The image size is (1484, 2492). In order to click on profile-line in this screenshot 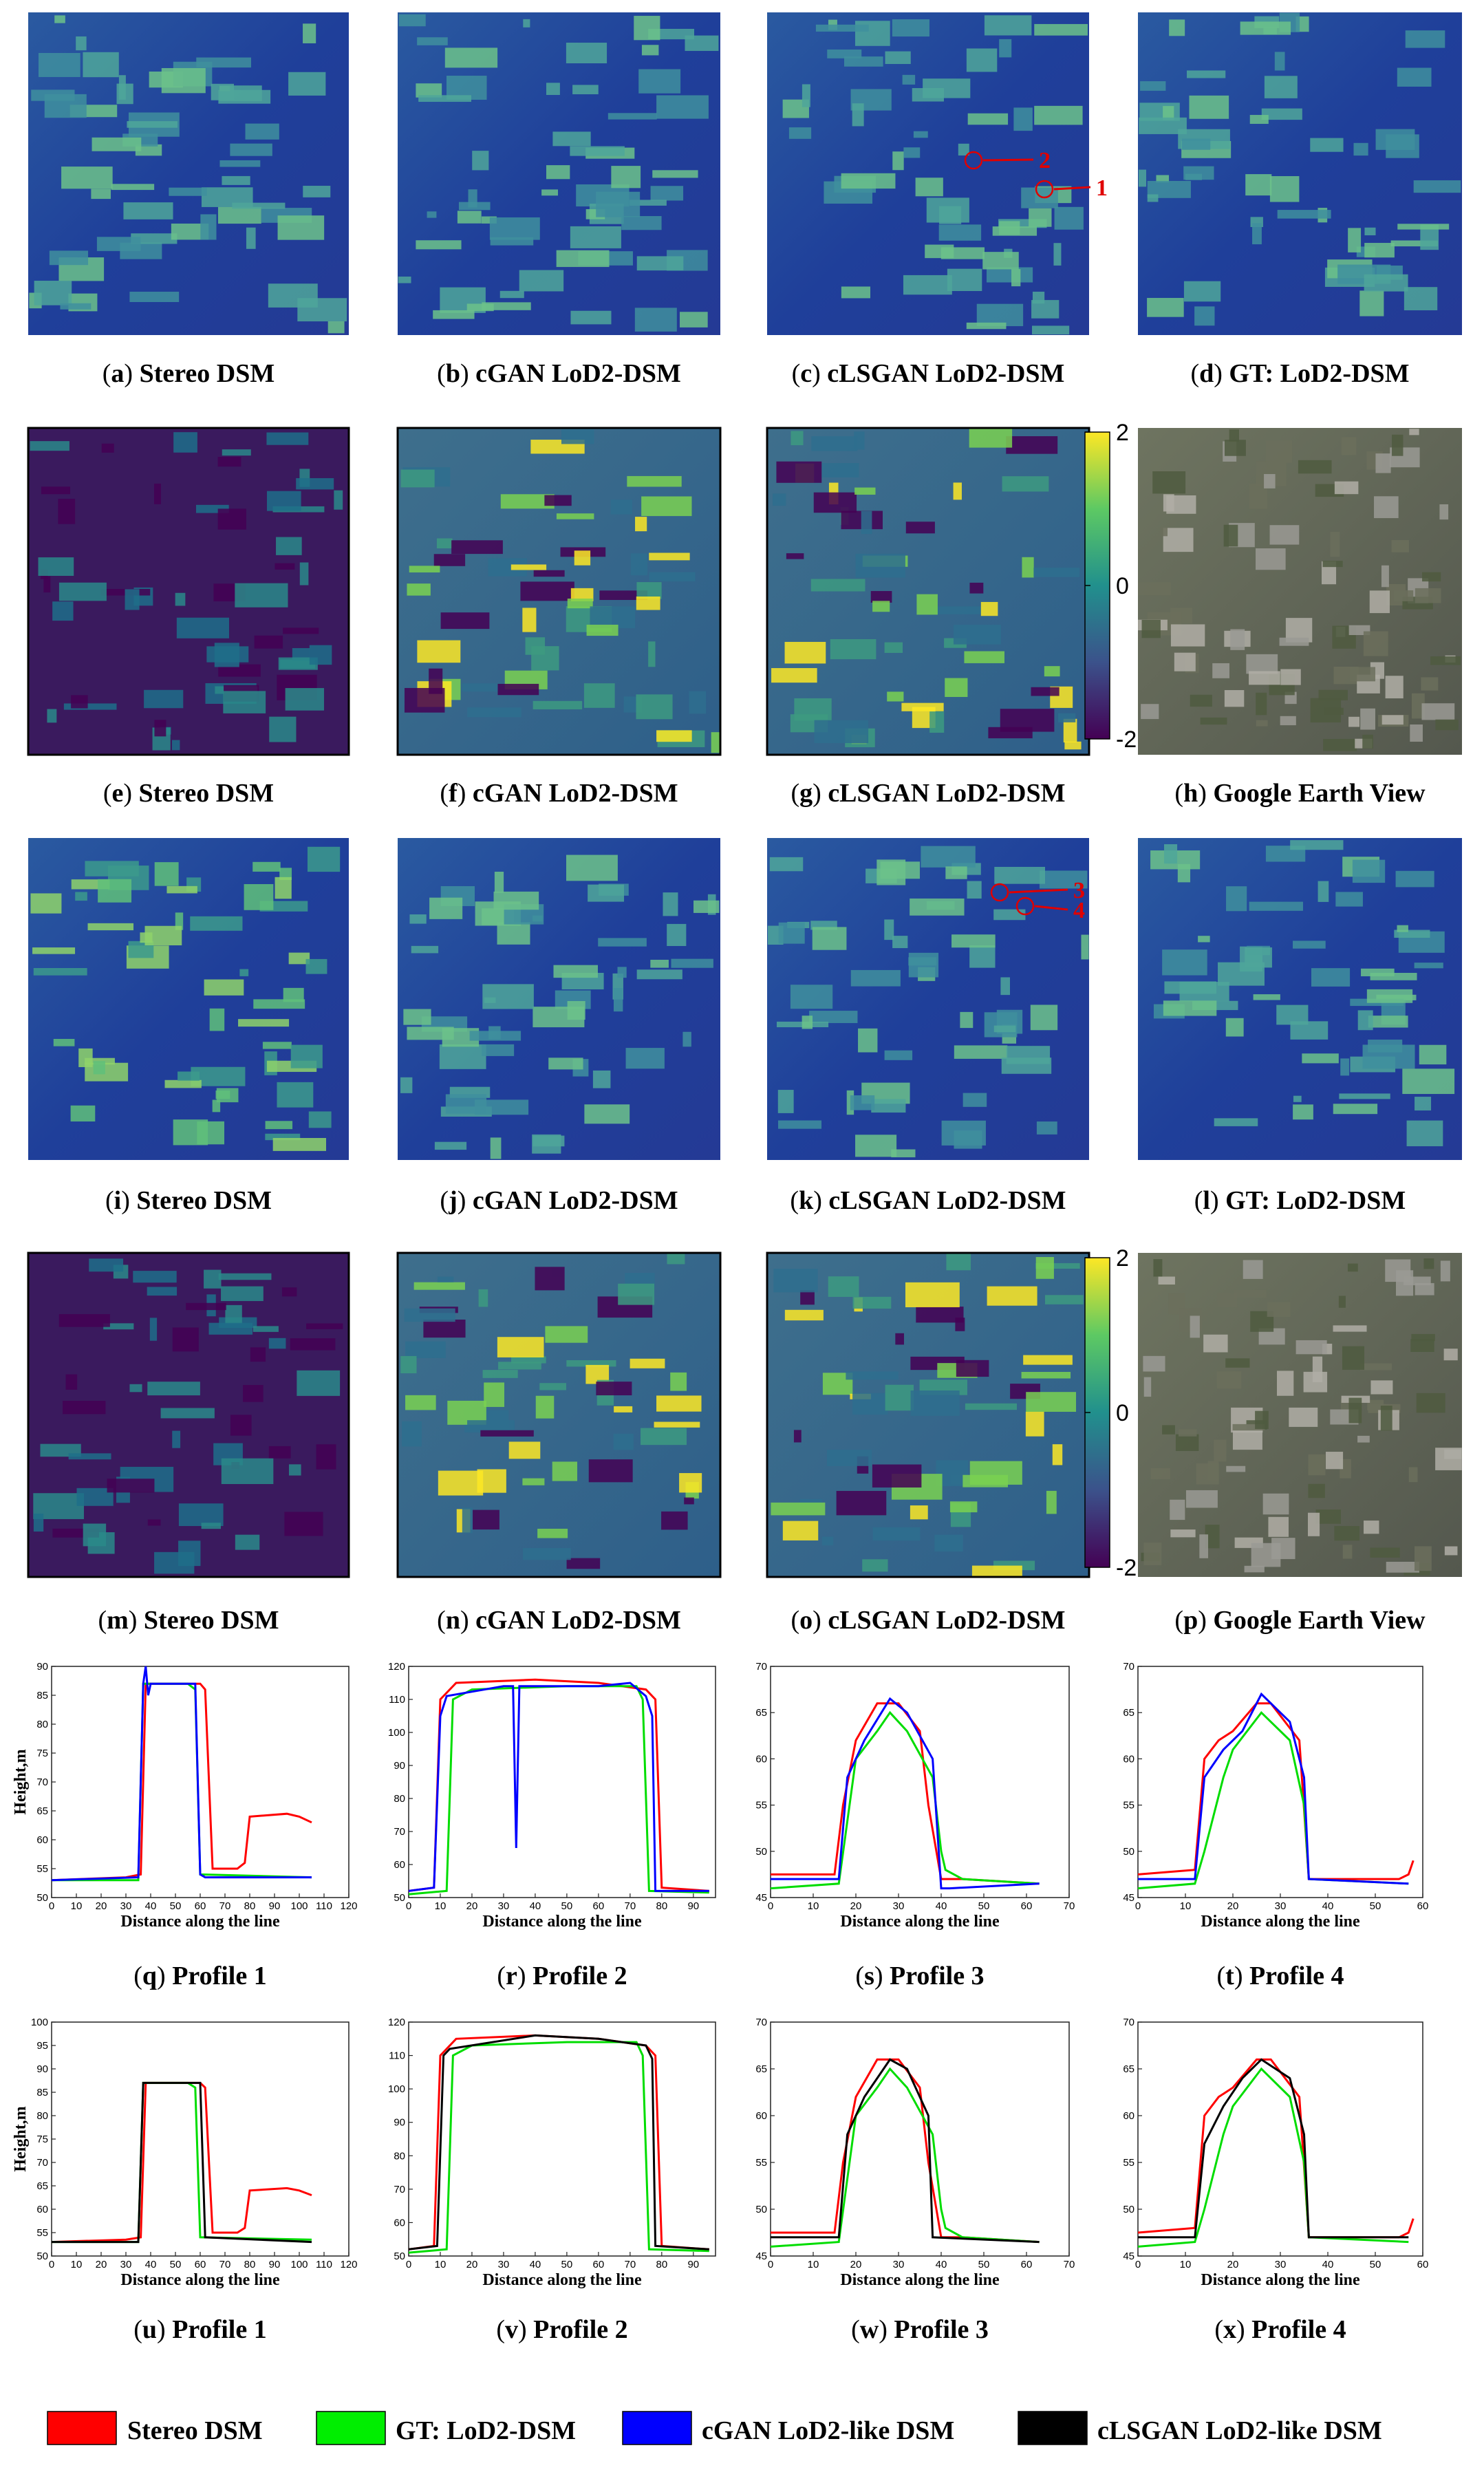, I will do `click(905, 2151)`.